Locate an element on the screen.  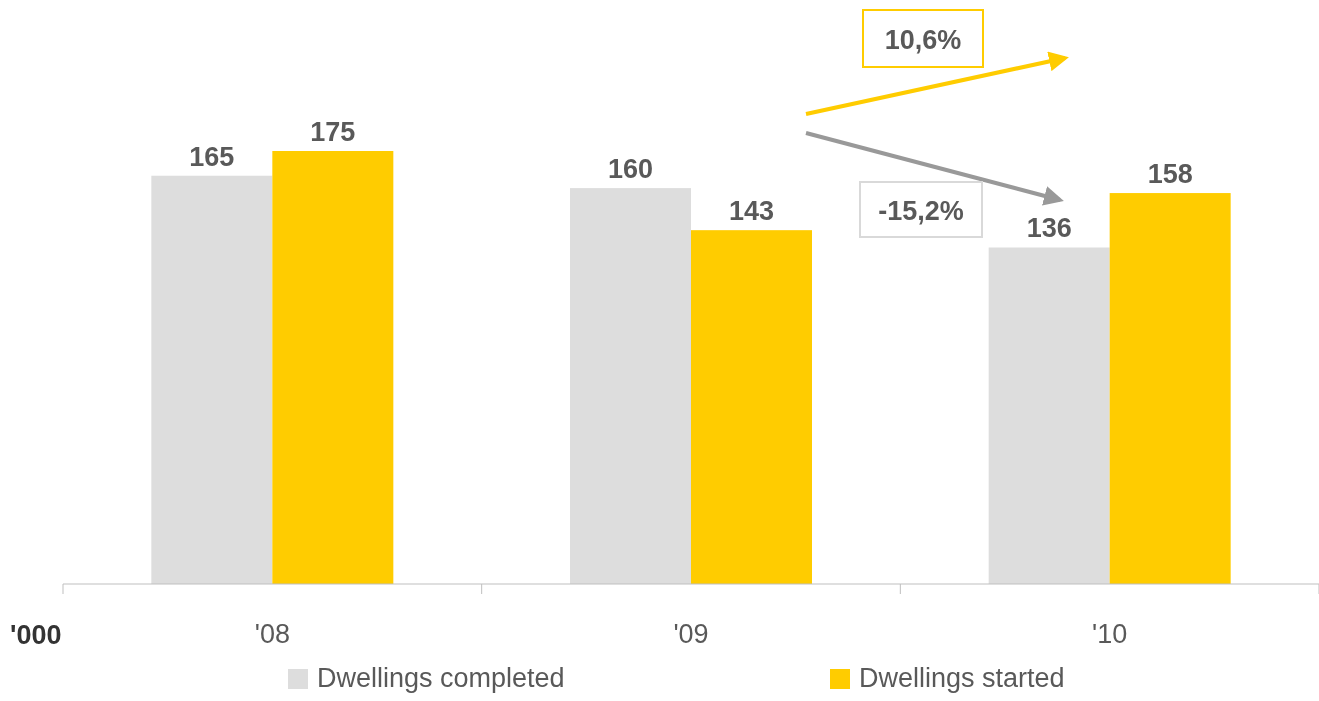
x-tick-label: '08 is located at coordinates (272, 634).